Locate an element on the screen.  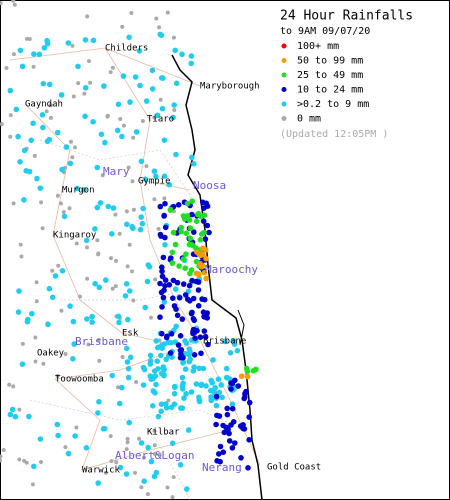
basin-label: Maroochy is located at coordinates (231, 269).